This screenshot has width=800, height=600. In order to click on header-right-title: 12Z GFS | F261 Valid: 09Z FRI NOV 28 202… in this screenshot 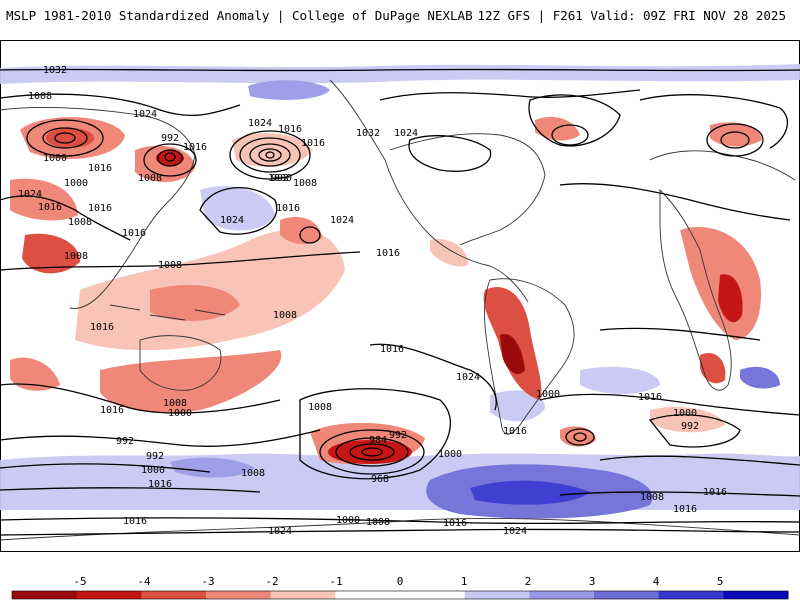, I will do `click(631, 15)`.